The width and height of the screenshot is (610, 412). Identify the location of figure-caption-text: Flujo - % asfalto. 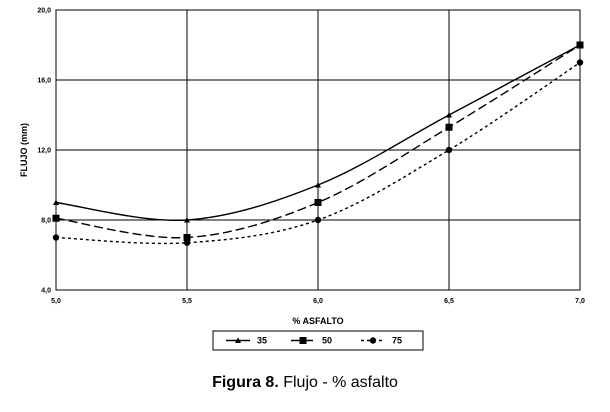
(338, 382).